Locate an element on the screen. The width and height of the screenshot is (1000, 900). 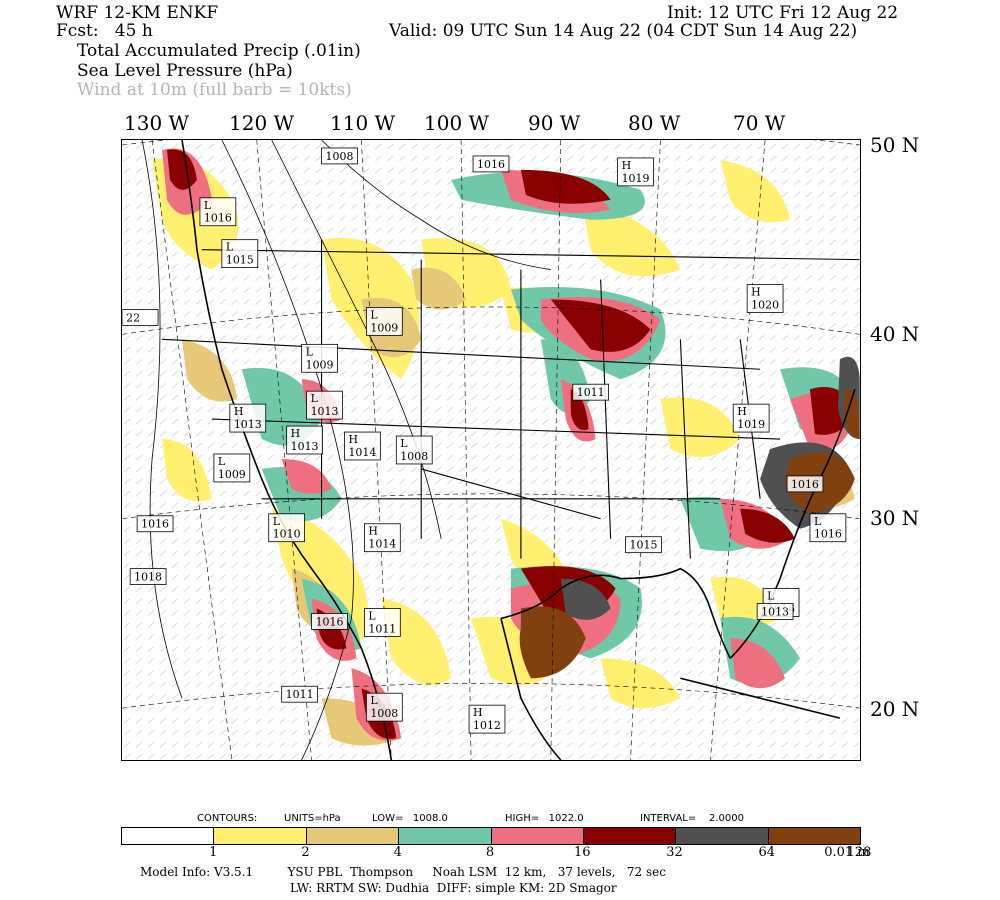
pressure-center: 1013 is located at coordinates (775, 611).